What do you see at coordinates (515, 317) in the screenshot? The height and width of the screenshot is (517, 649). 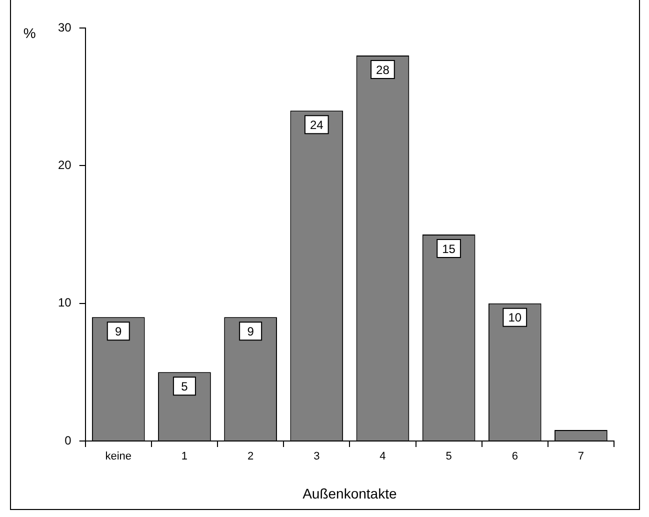 I see `data-label: 10` at bounding box center [515, 317].